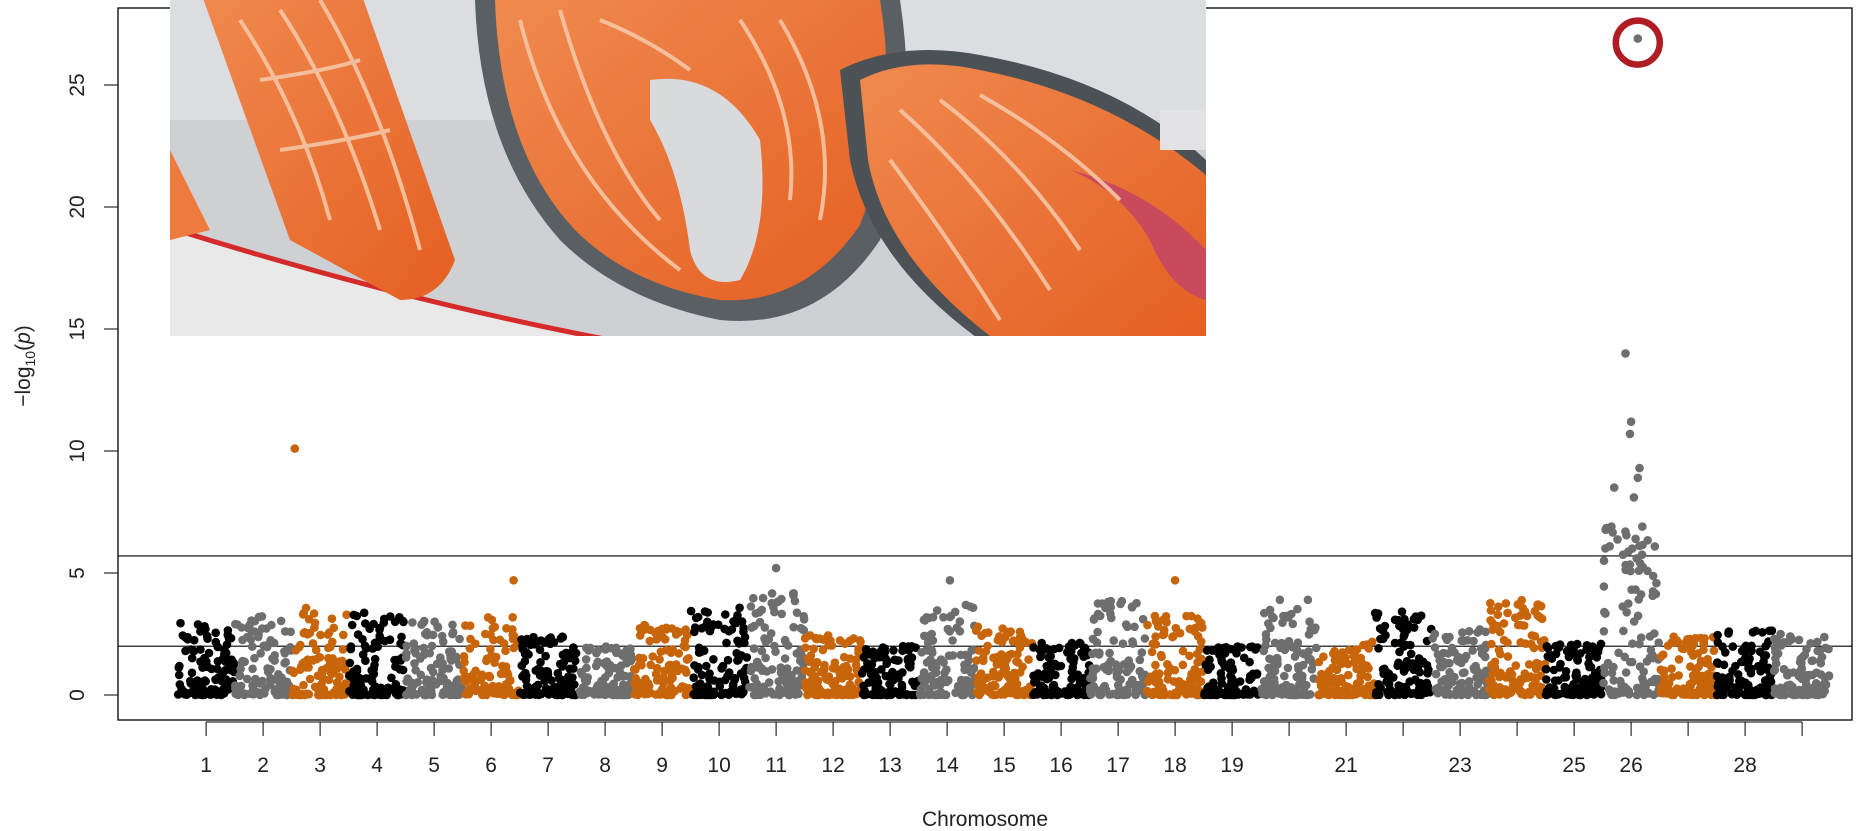 This screenshot has height=831, width=1860. I want to click on highlighted-top-snp-ring, so click(1638, 42).